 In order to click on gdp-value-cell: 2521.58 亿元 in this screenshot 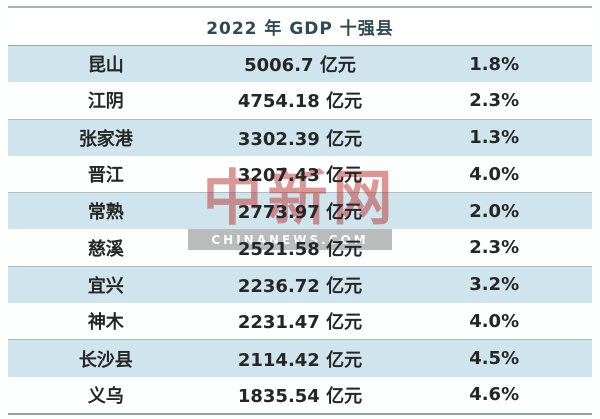, I will do `click(300, 249)`.